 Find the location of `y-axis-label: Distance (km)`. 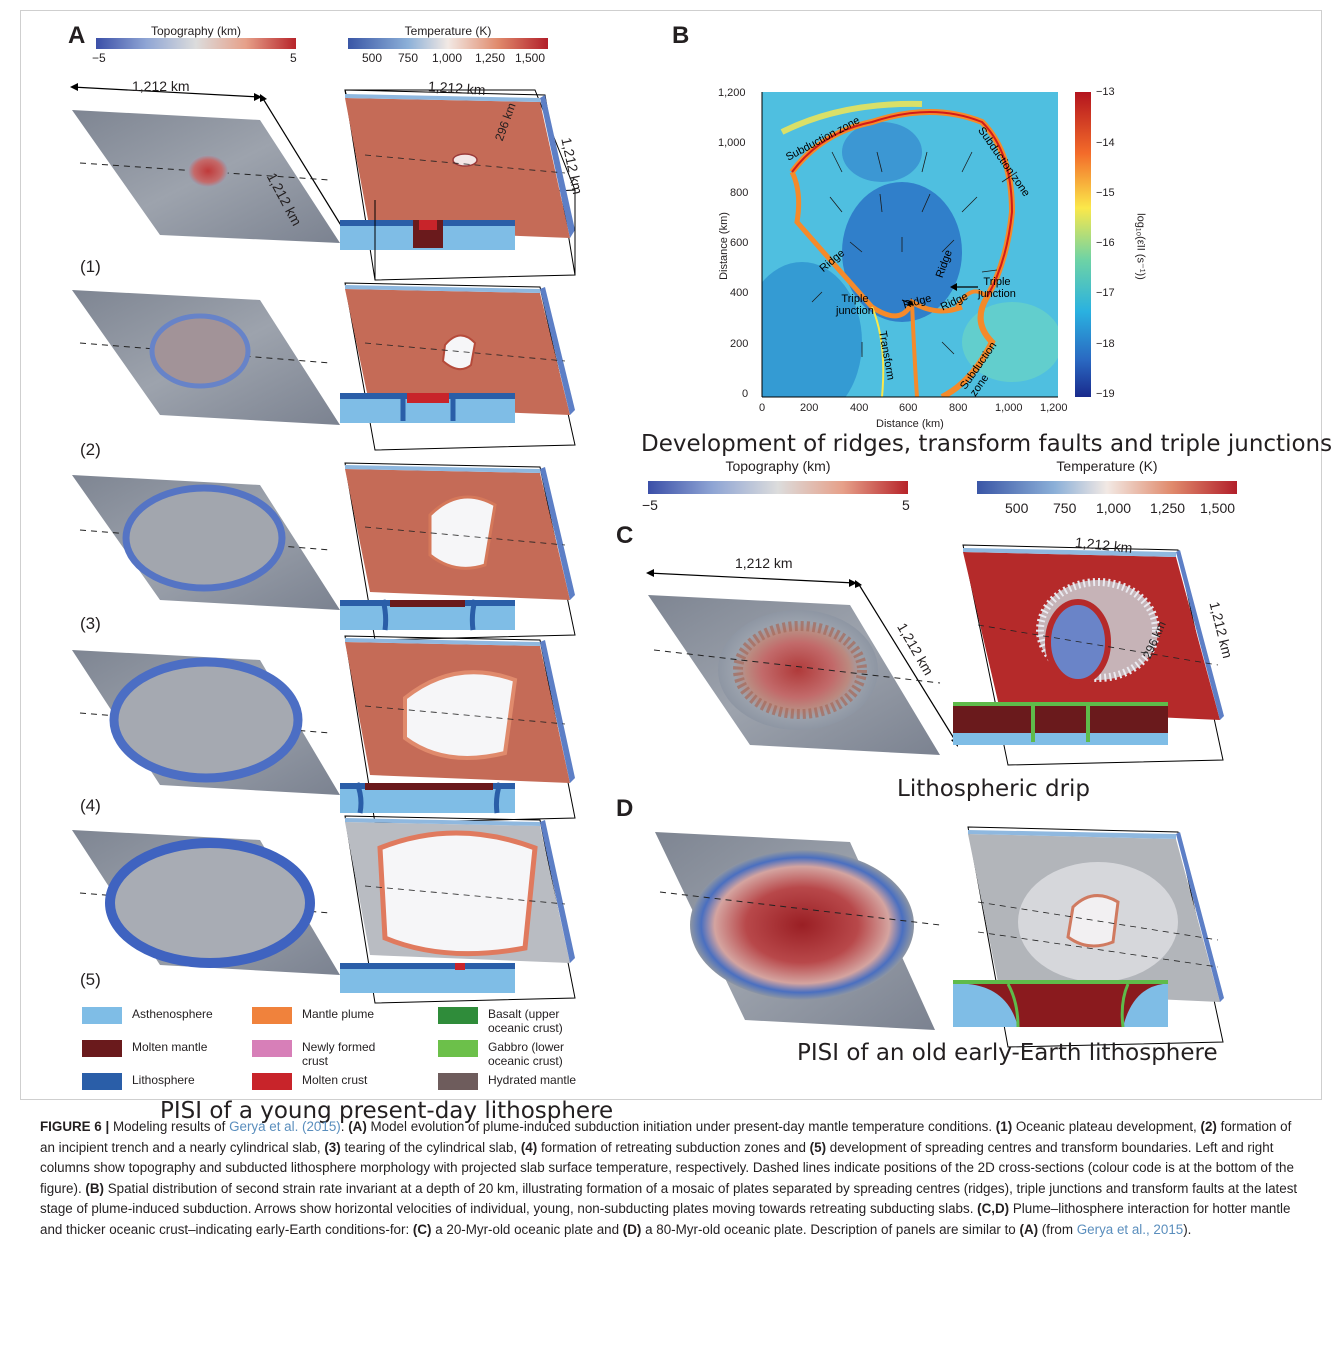

y-axis-label: Distance (km) is located at coordinates (724, 246).